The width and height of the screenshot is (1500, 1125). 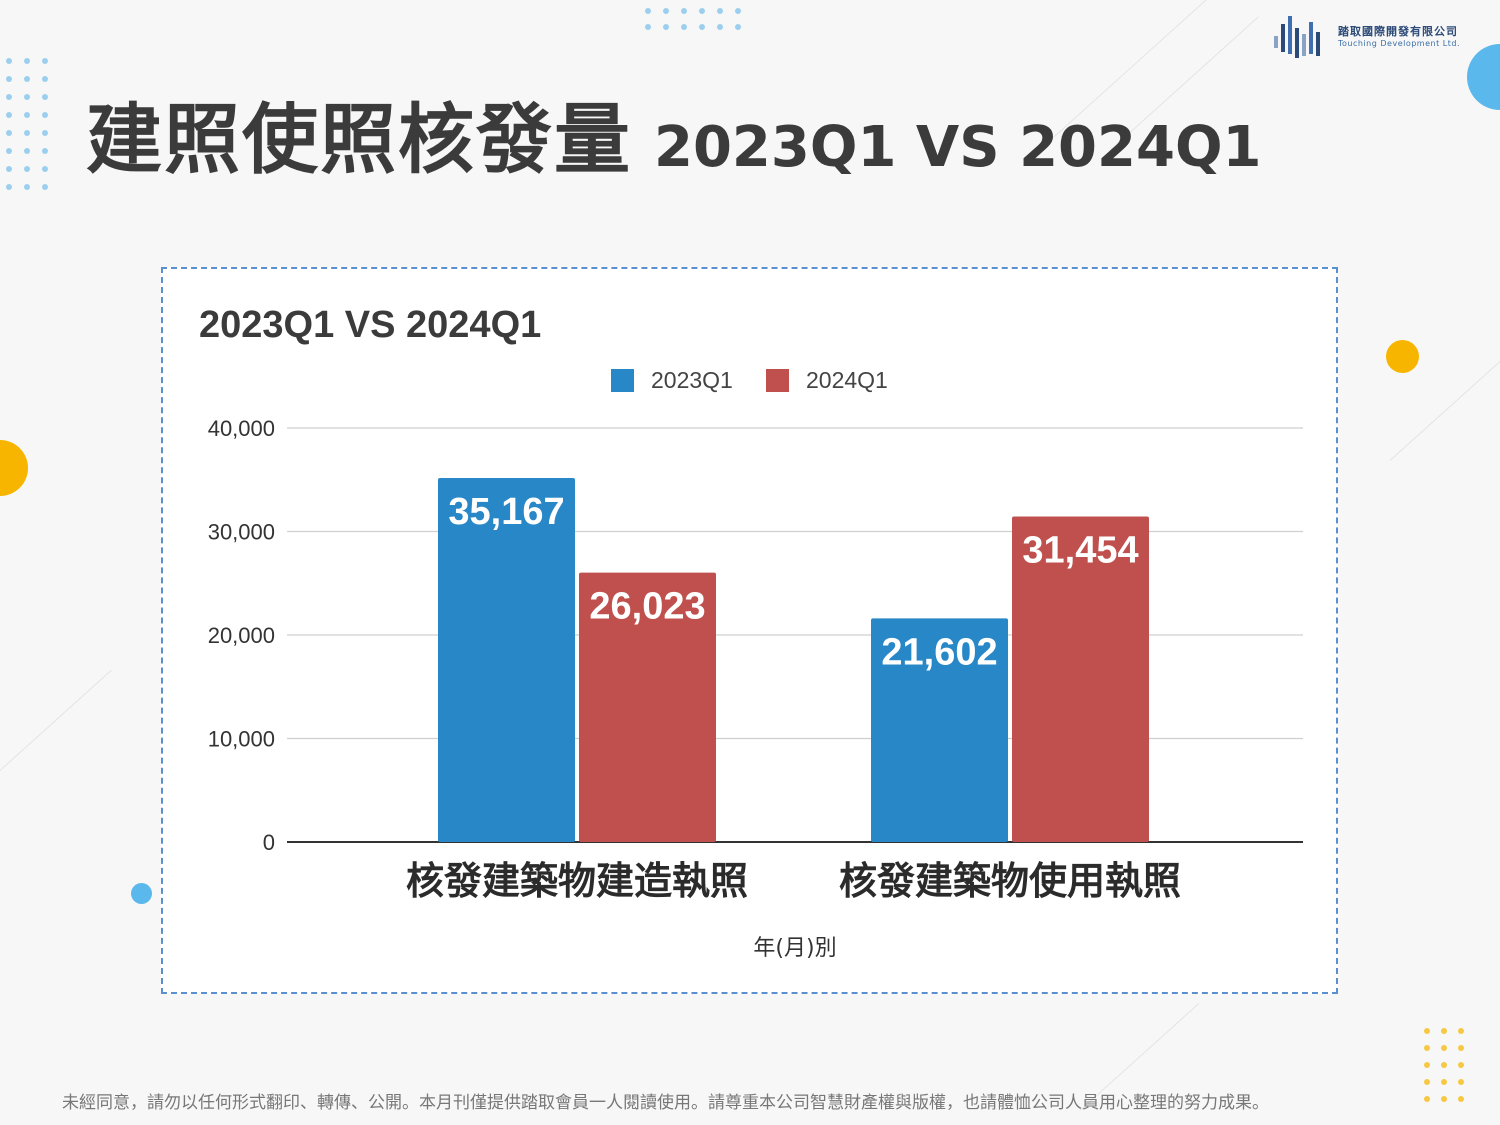 I want to click on y-tick-label: 30,000, so click(x=241, y=532).